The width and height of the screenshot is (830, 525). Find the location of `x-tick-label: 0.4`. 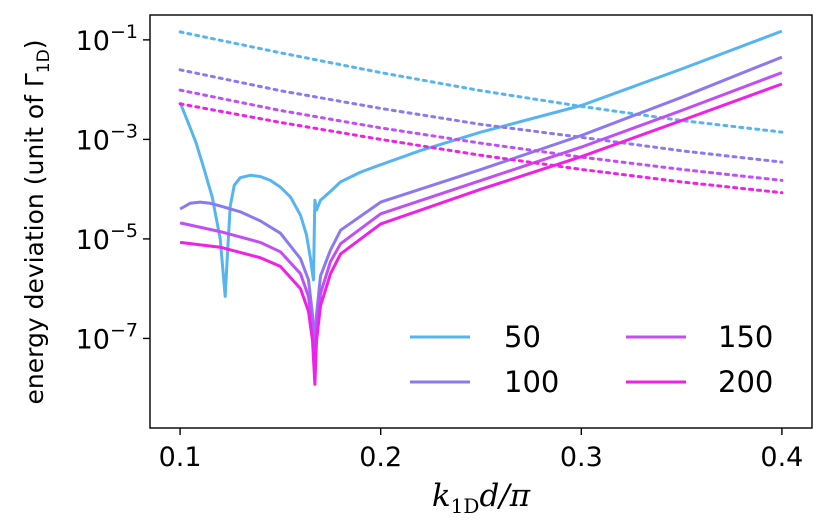

x-tick-label: 0.4 is located at coordinates (781, 457).